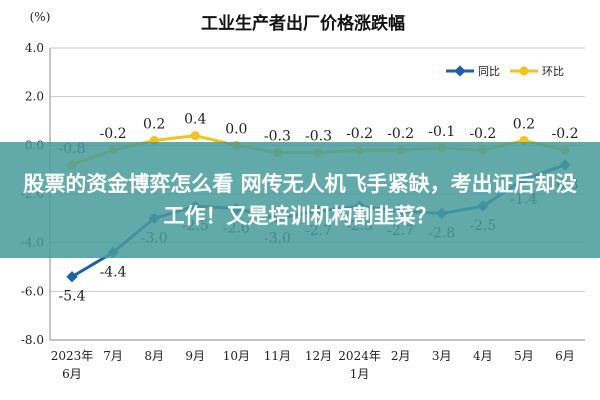 This screenshot has height=400, width=600. I want to click on x-tick-label: 2月, so click(401, 356).